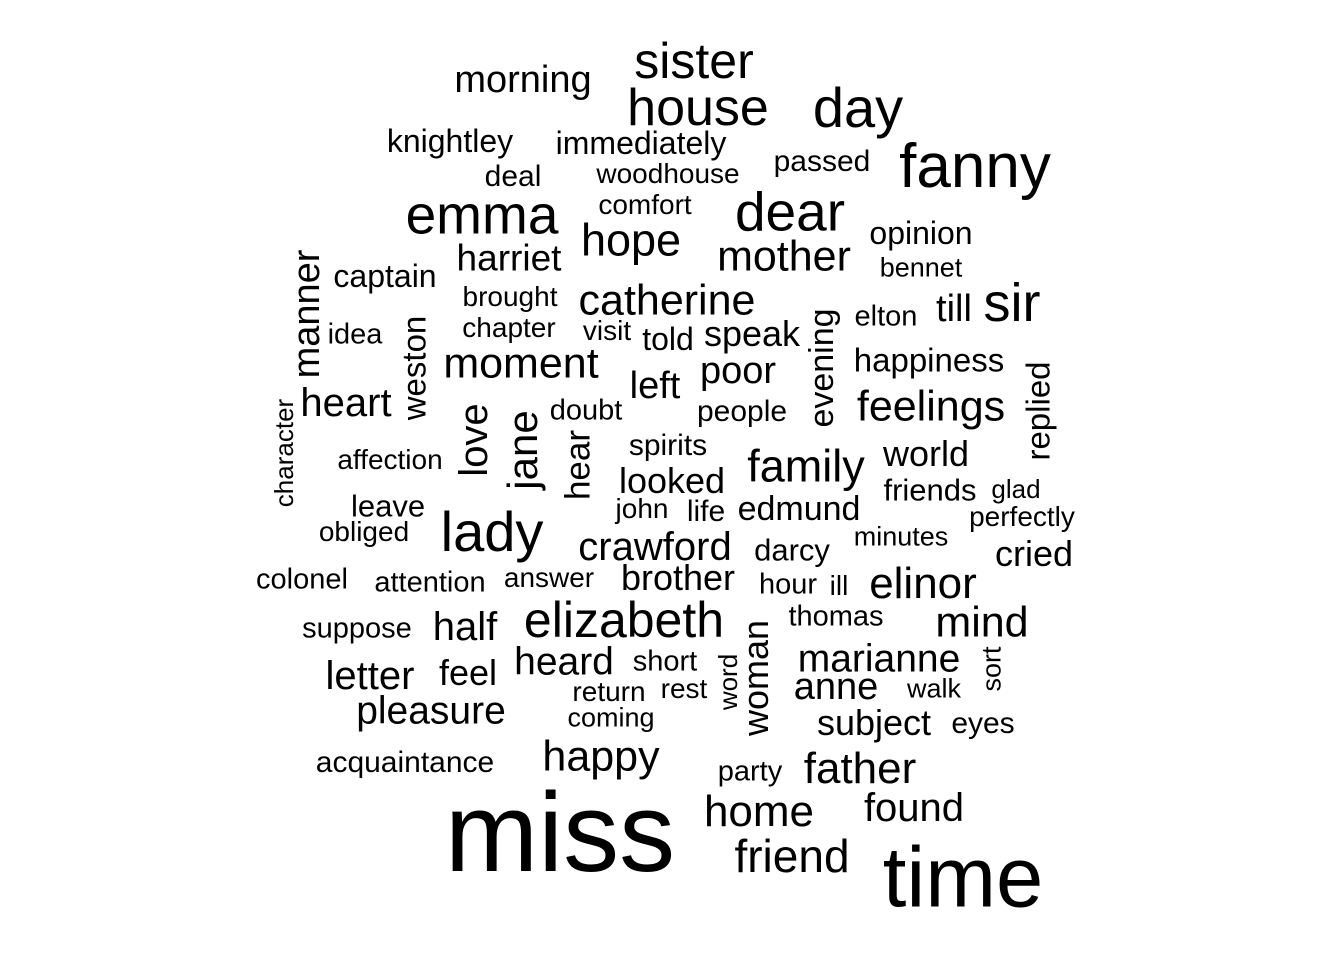  Describe the element at coordinates (914, 808) in the screenshot. I see `word-found: found` at that location.